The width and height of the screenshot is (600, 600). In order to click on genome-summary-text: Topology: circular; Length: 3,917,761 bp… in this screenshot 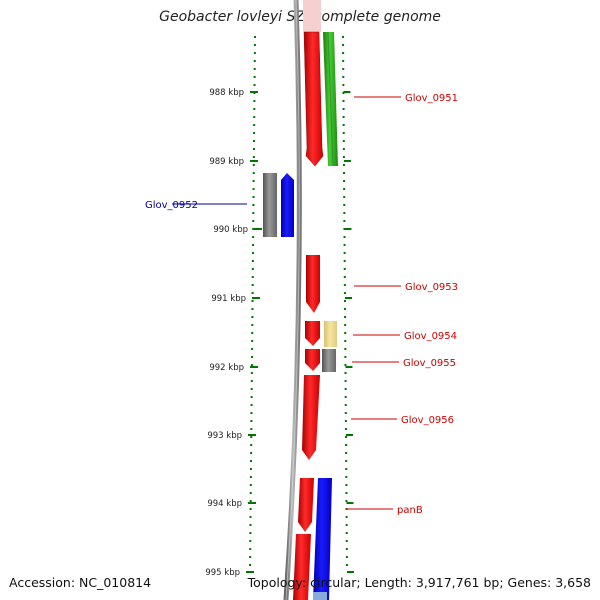, I will do `click(419, 582)`.